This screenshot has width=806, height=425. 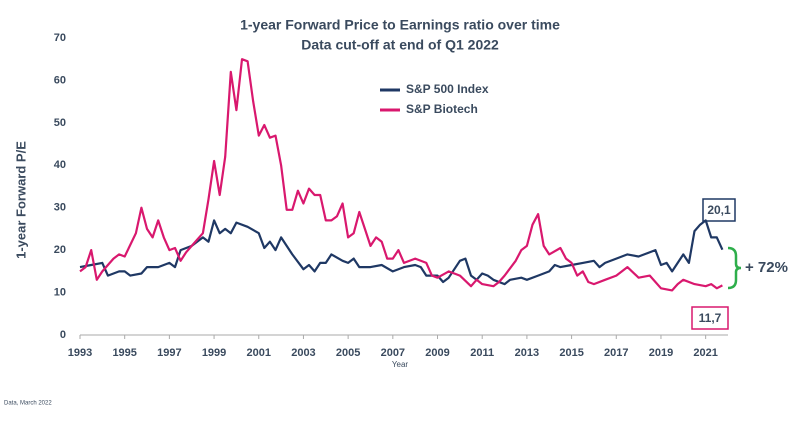 What do you see at coordinates (60, 80) in the screenshot?
I see `y-tick-label: 60` at bounding box center [60, 80].